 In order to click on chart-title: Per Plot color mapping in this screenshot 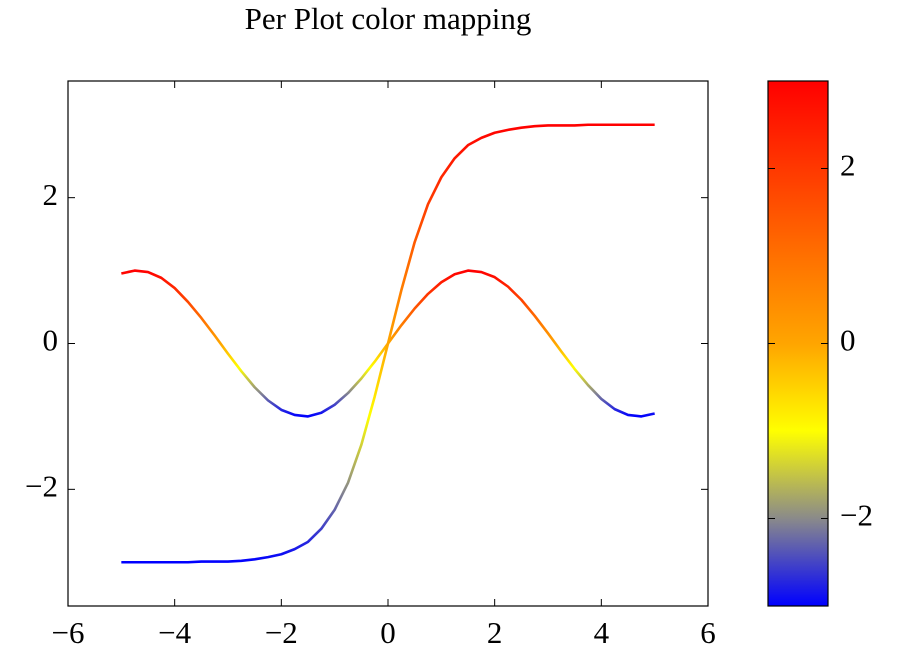, I will do `click(388, 18)`.